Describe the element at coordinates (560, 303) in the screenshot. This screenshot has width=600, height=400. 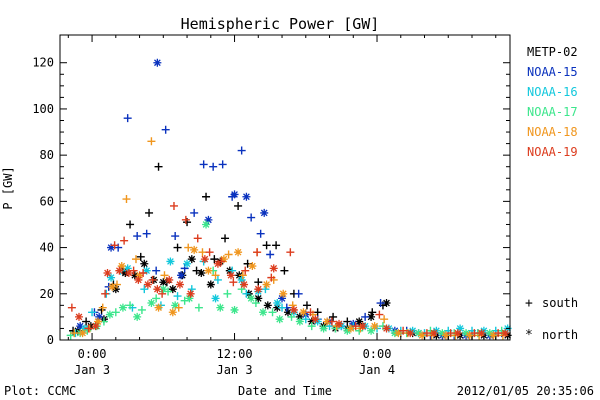
I see `legend-marker-label: south` at that location.